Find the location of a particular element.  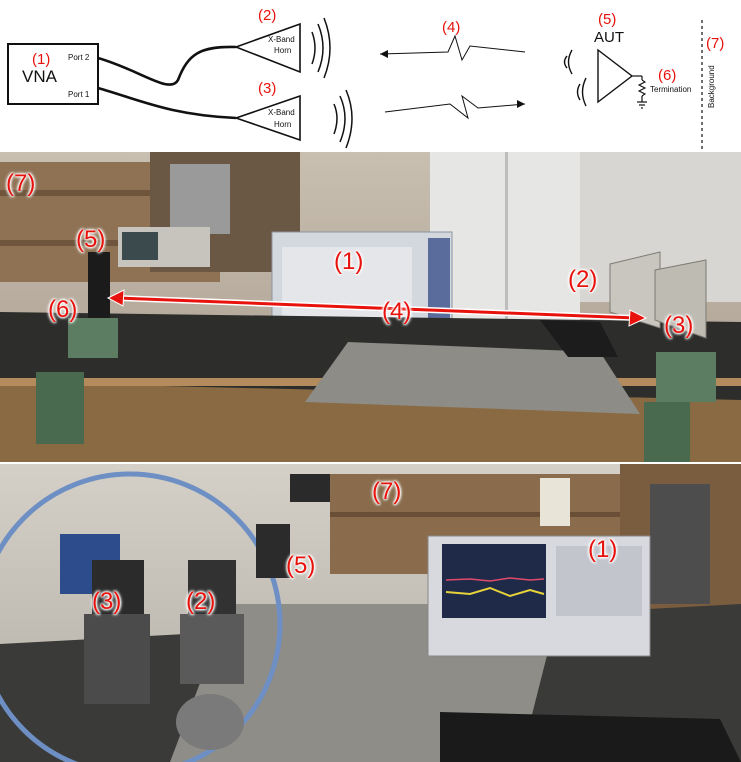

cable-port2 is located at coordinates (167, 65).